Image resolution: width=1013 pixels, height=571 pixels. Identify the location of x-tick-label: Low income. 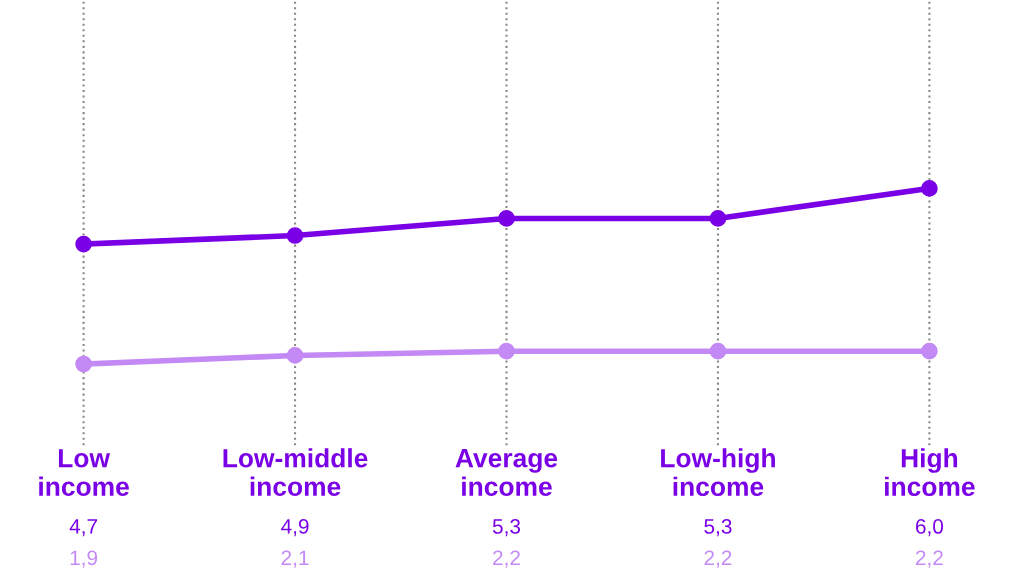
(84, 472).